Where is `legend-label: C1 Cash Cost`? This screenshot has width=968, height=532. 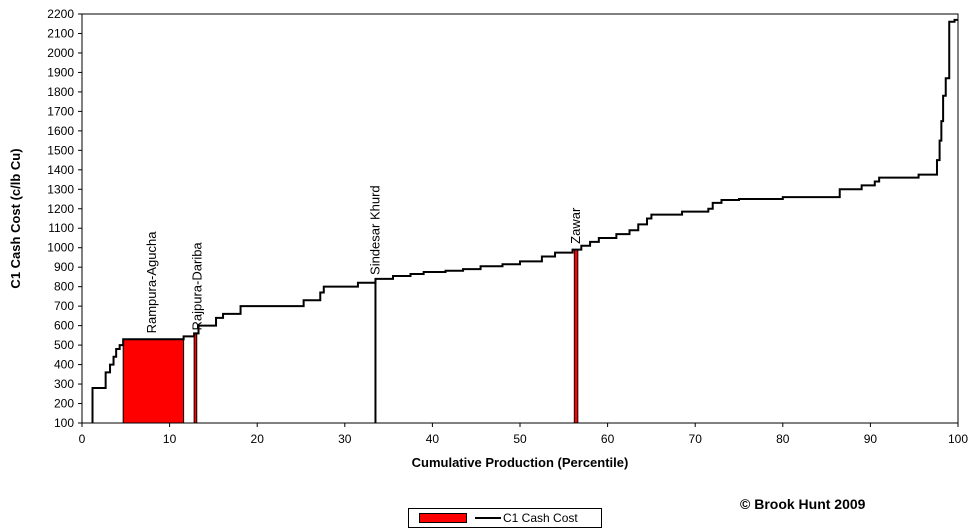
legend-label: C1 Cash Cost is located at coordinates (540, 518).